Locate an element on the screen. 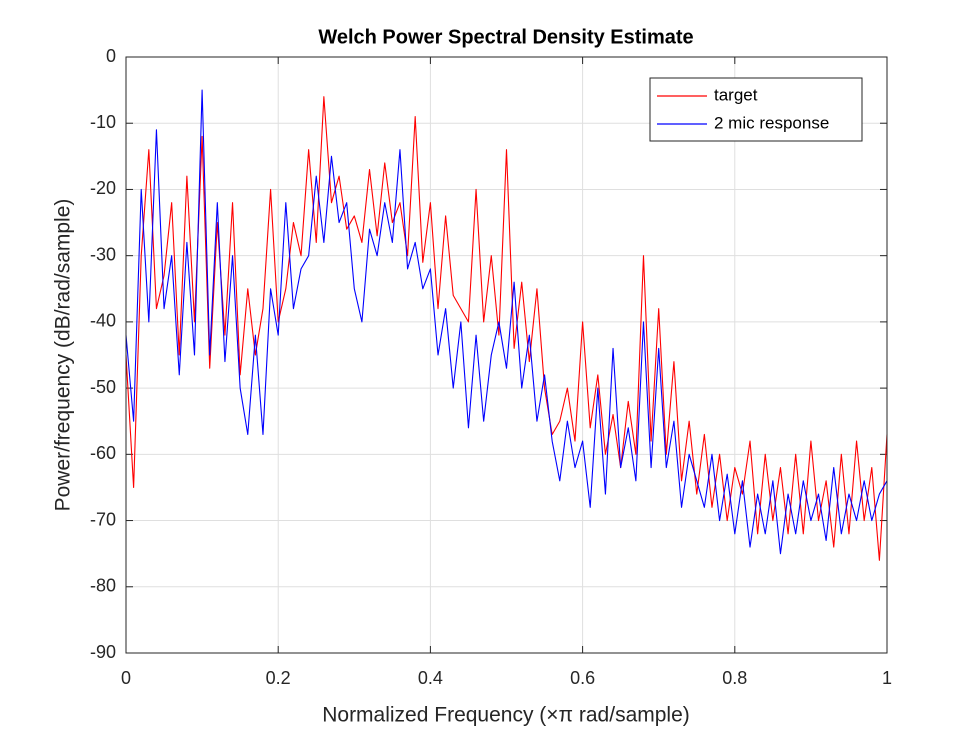 This screenshot has width=980, height=735. y-tick-label: -60 is located at coordinates (103, 453).